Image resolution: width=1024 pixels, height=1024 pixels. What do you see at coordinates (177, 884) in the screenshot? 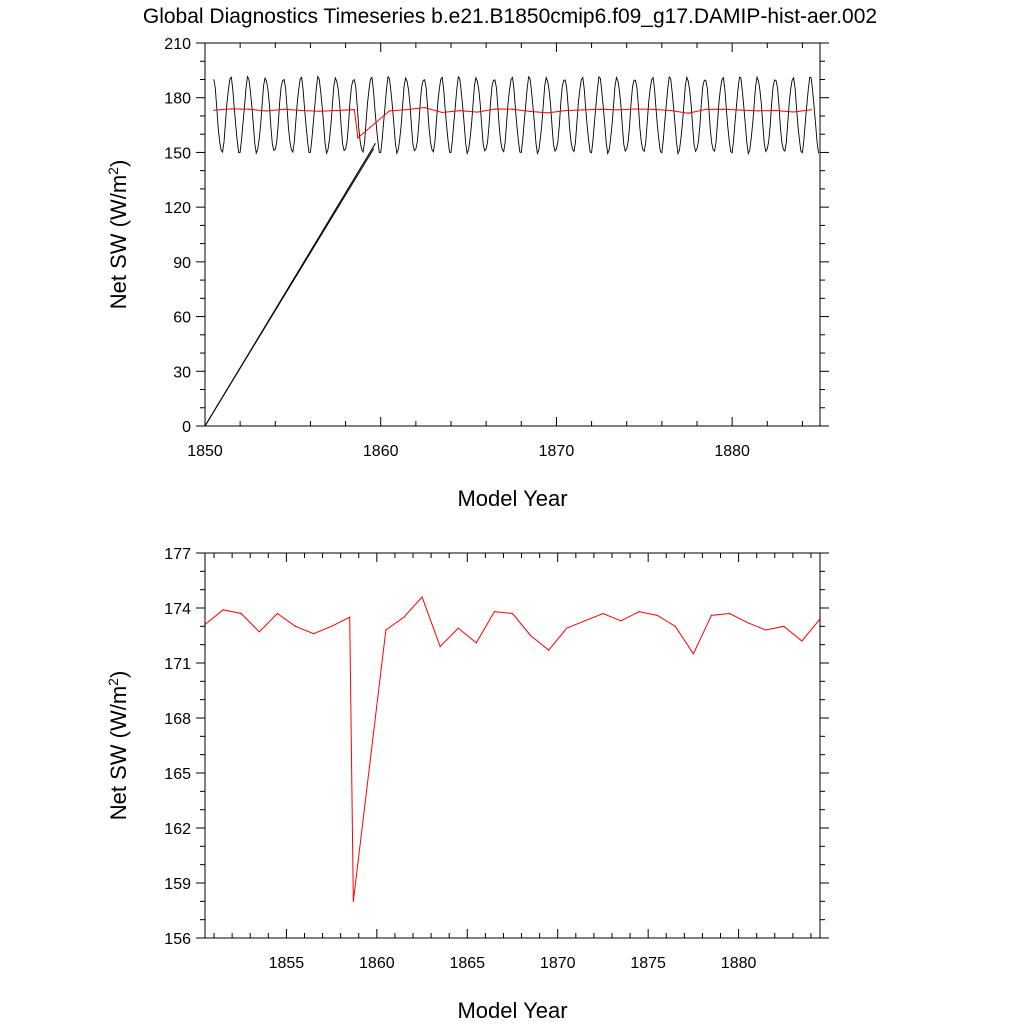
I see `bottom-y-tick-label: 159` at bounding box center [177, 884].